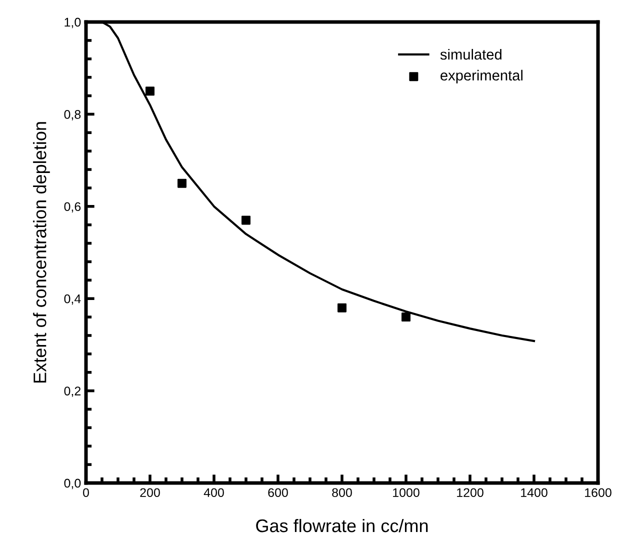 The height and width of the screenshot is (548, 623). What do you see at coordinates (72, 23) in the screenshot?
I see `y-tick-label: 1,0` at bounding box center [72, 23].